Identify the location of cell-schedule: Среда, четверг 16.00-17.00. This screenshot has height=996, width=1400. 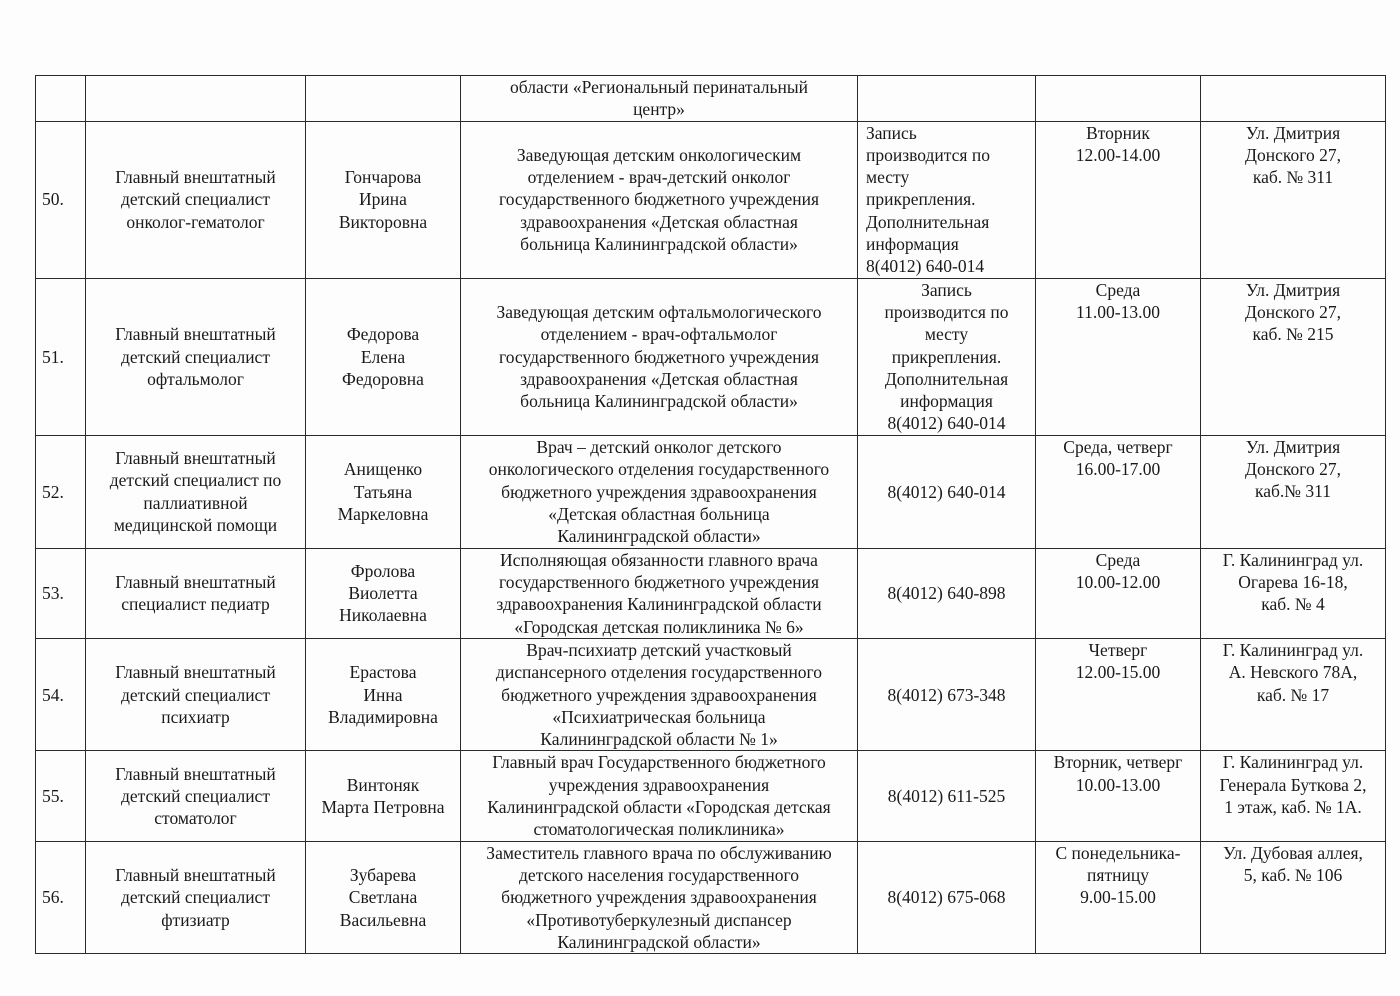
(1118, 491).